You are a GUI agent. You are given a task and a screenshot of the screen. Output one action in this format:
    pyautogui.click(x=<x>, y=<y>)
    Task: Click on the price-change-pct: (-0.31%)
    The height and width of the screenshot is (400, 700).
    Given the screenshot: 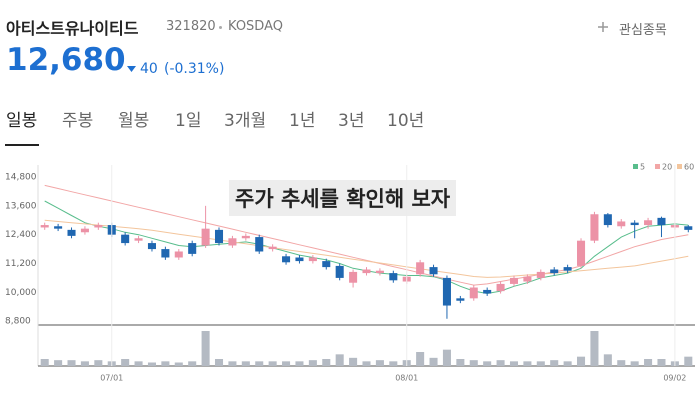 What is the action you would take?
    pyautogui.click(x=194, y=69)
    